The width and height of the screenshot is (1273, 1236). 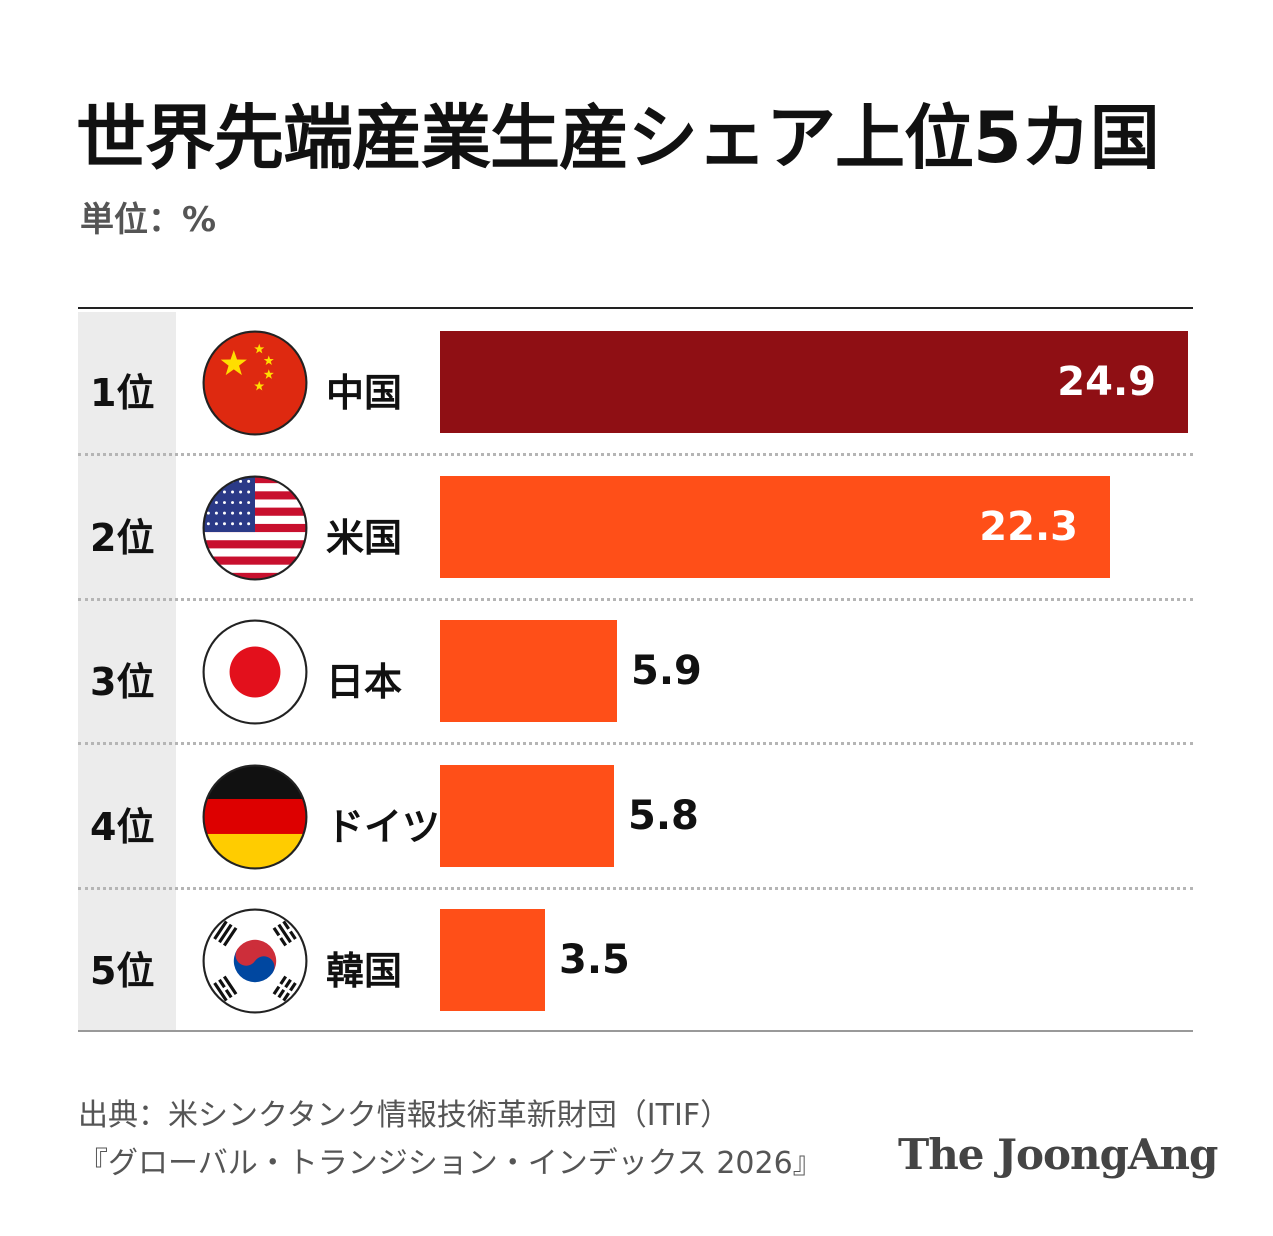 I want to click on unit-label: 単位：%, so click(x=148, y=220).